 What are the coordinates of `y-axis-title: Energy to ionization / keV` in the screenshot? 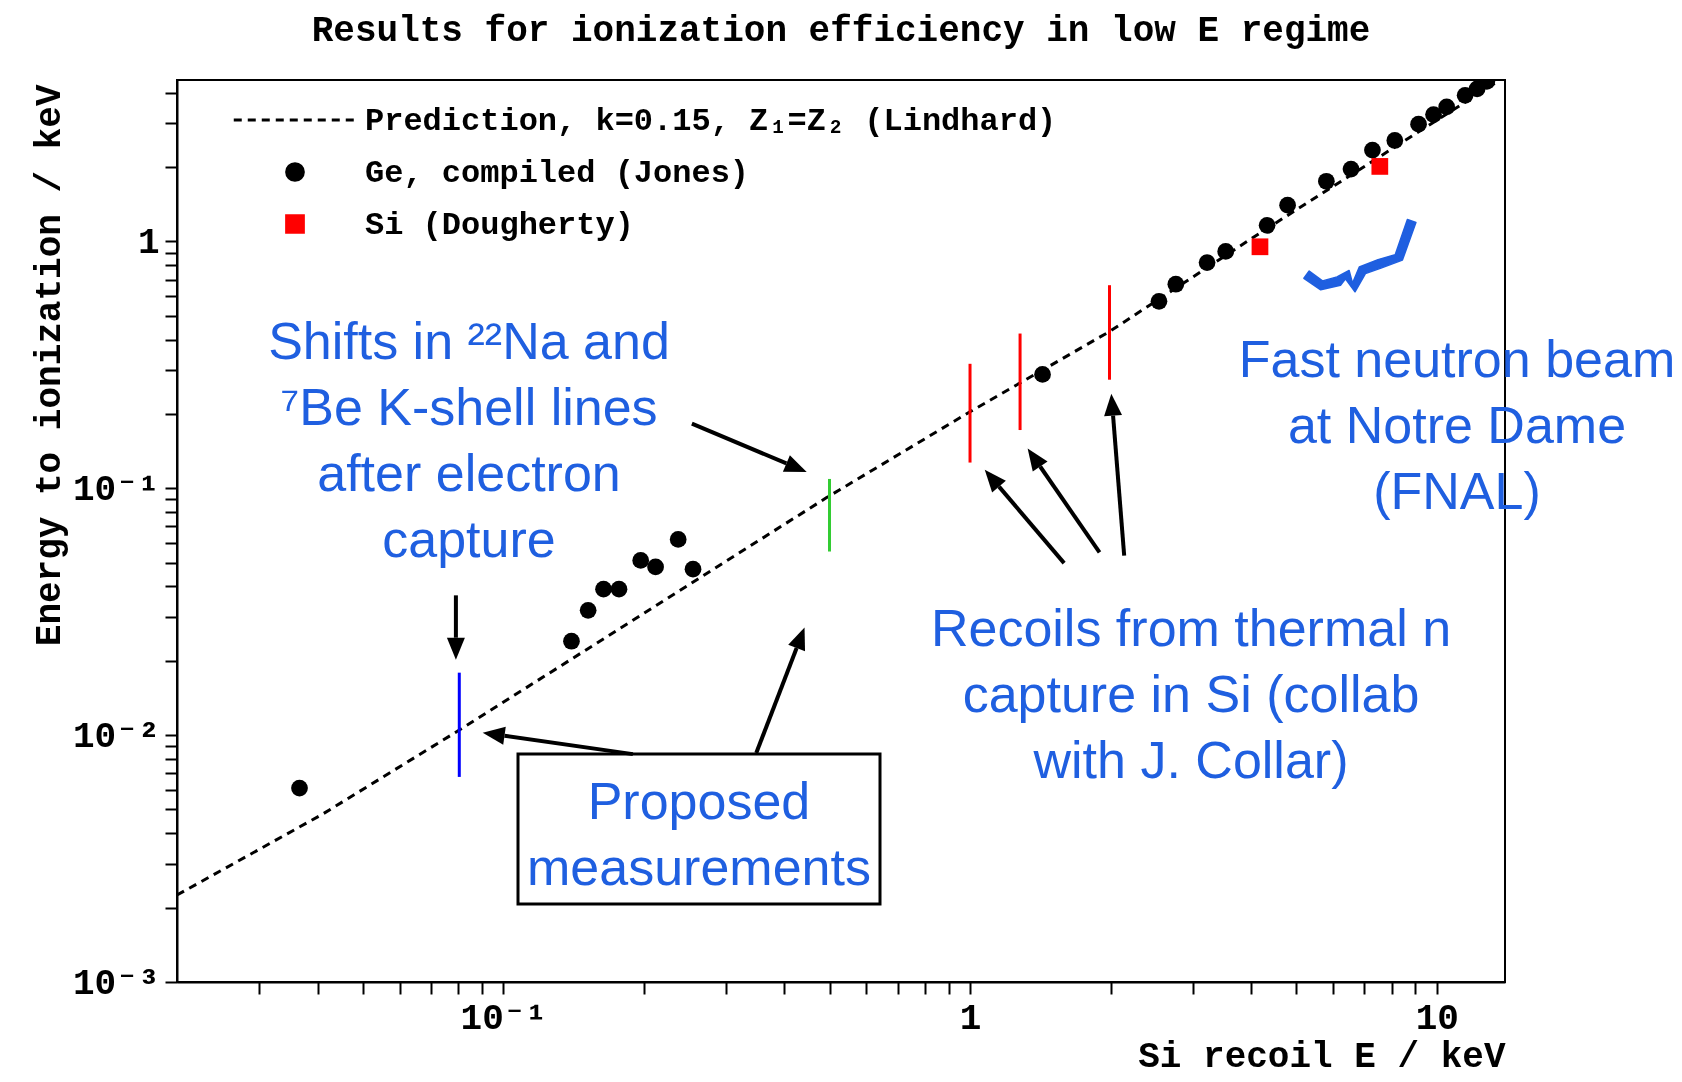 It's located at (50, 365).